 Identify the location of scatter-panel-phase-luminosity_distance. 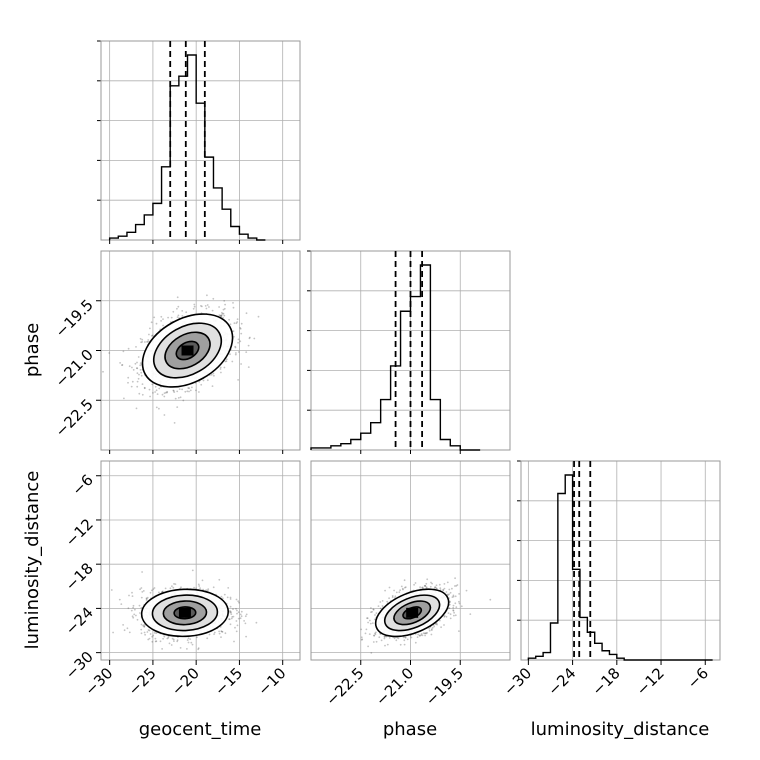
(410, 560).